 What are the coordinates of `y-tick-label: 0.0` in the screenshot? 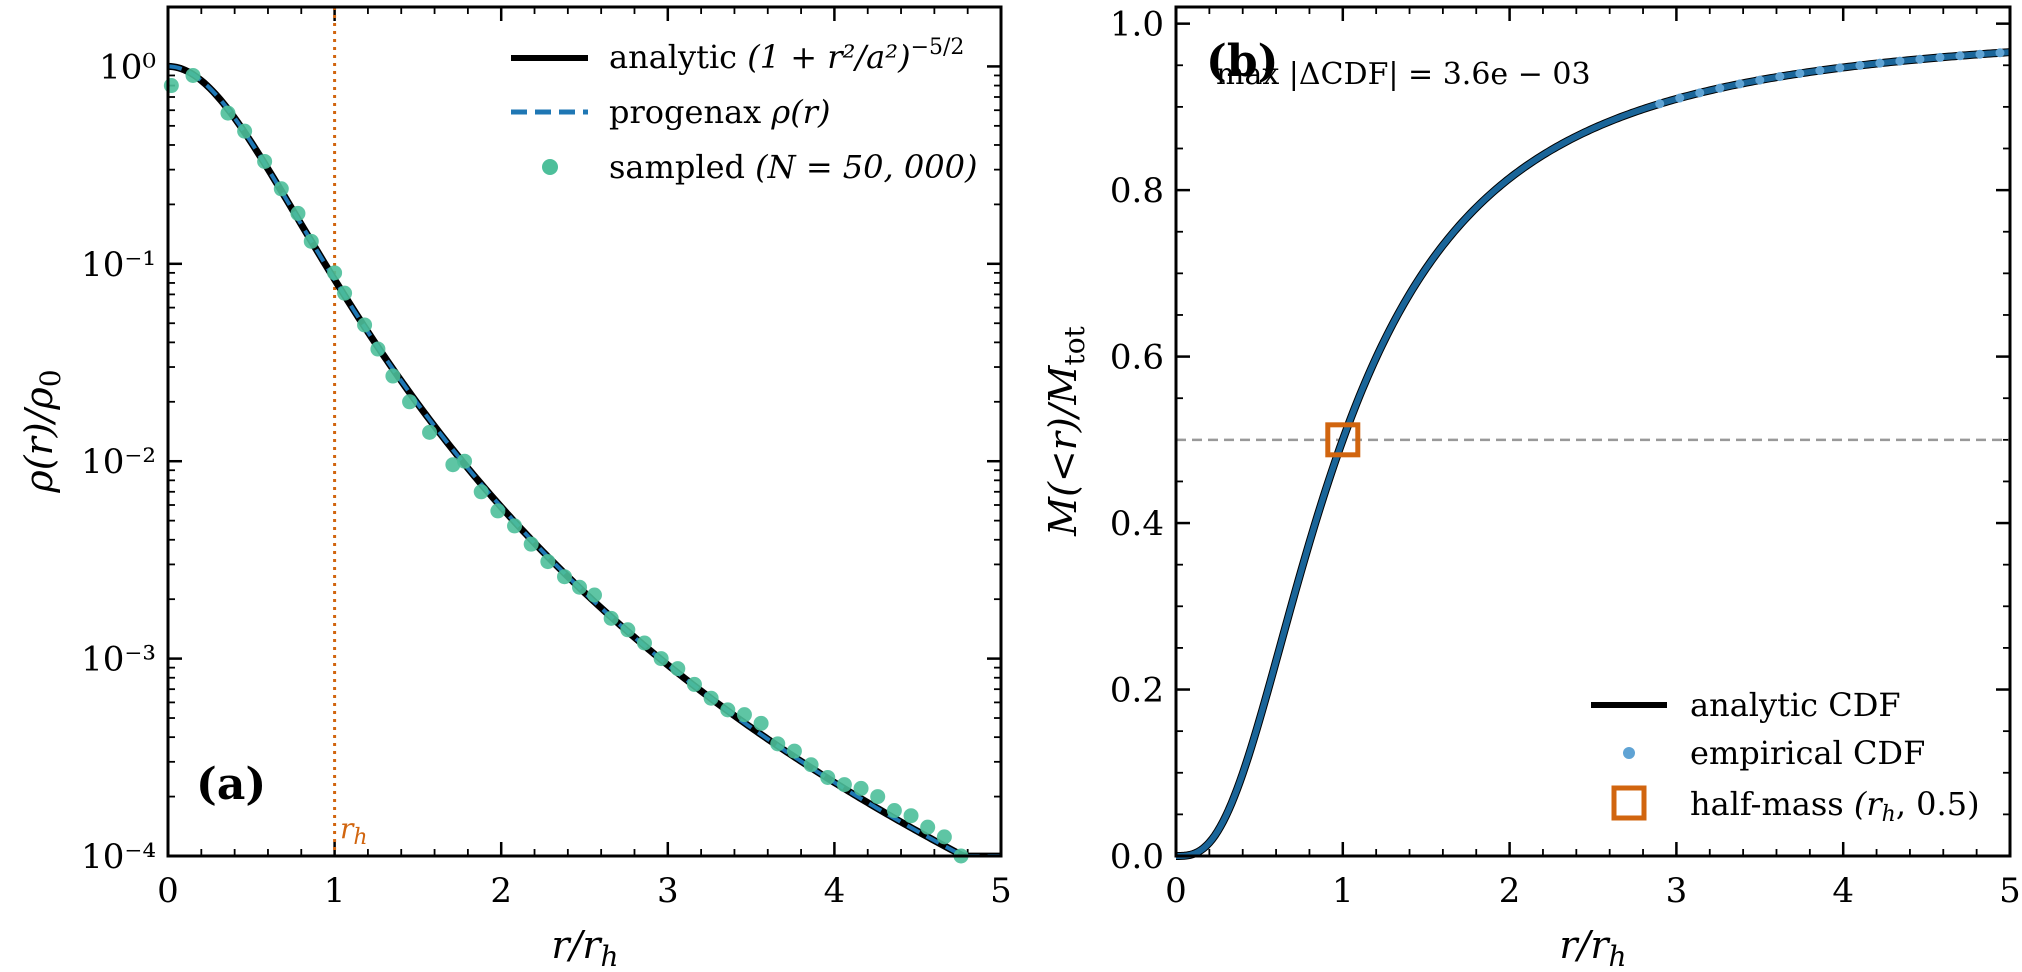 It's located at (1137, 857).